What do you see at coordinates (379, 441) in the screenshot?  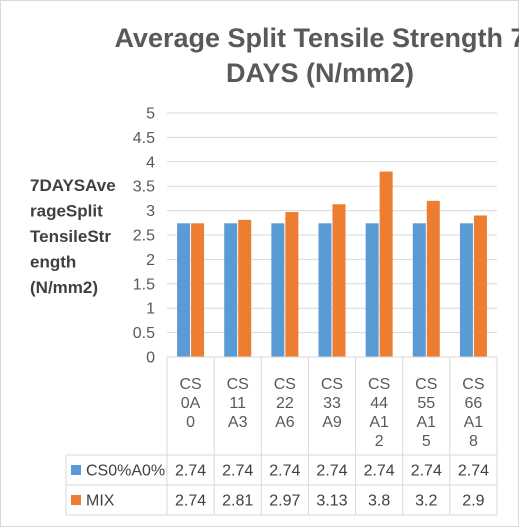 I see `x-category-label-line: 2` at bounding box center [379, 441].